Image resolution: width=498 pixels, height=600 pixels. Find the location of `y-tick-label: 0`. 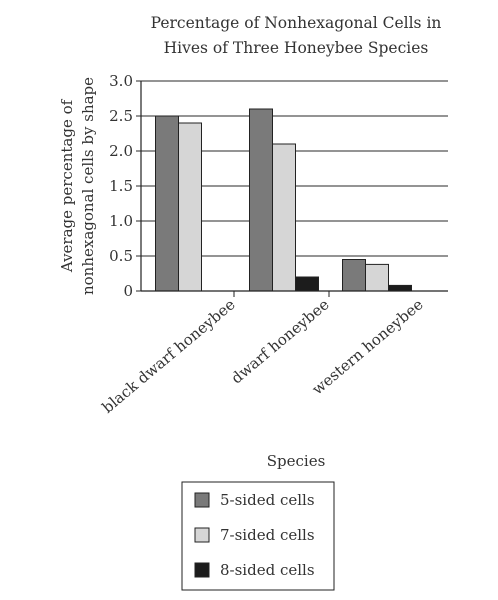

y-tick-label: 0 is located at coordinates (128, 291).